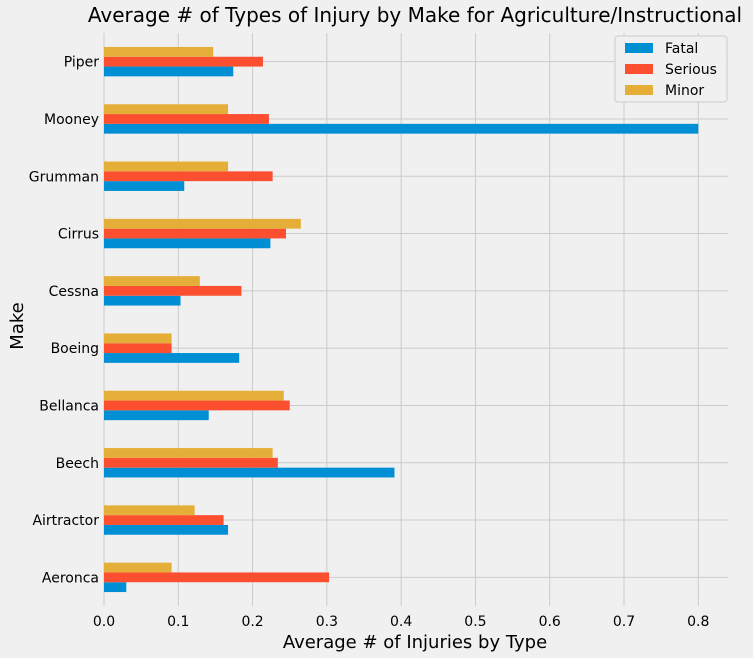 The height and width of the screenshot is (658, 753). Describe the element at coordinates (194, 395) in the screenshot. I see `bar-minor-bellanca` at that location.